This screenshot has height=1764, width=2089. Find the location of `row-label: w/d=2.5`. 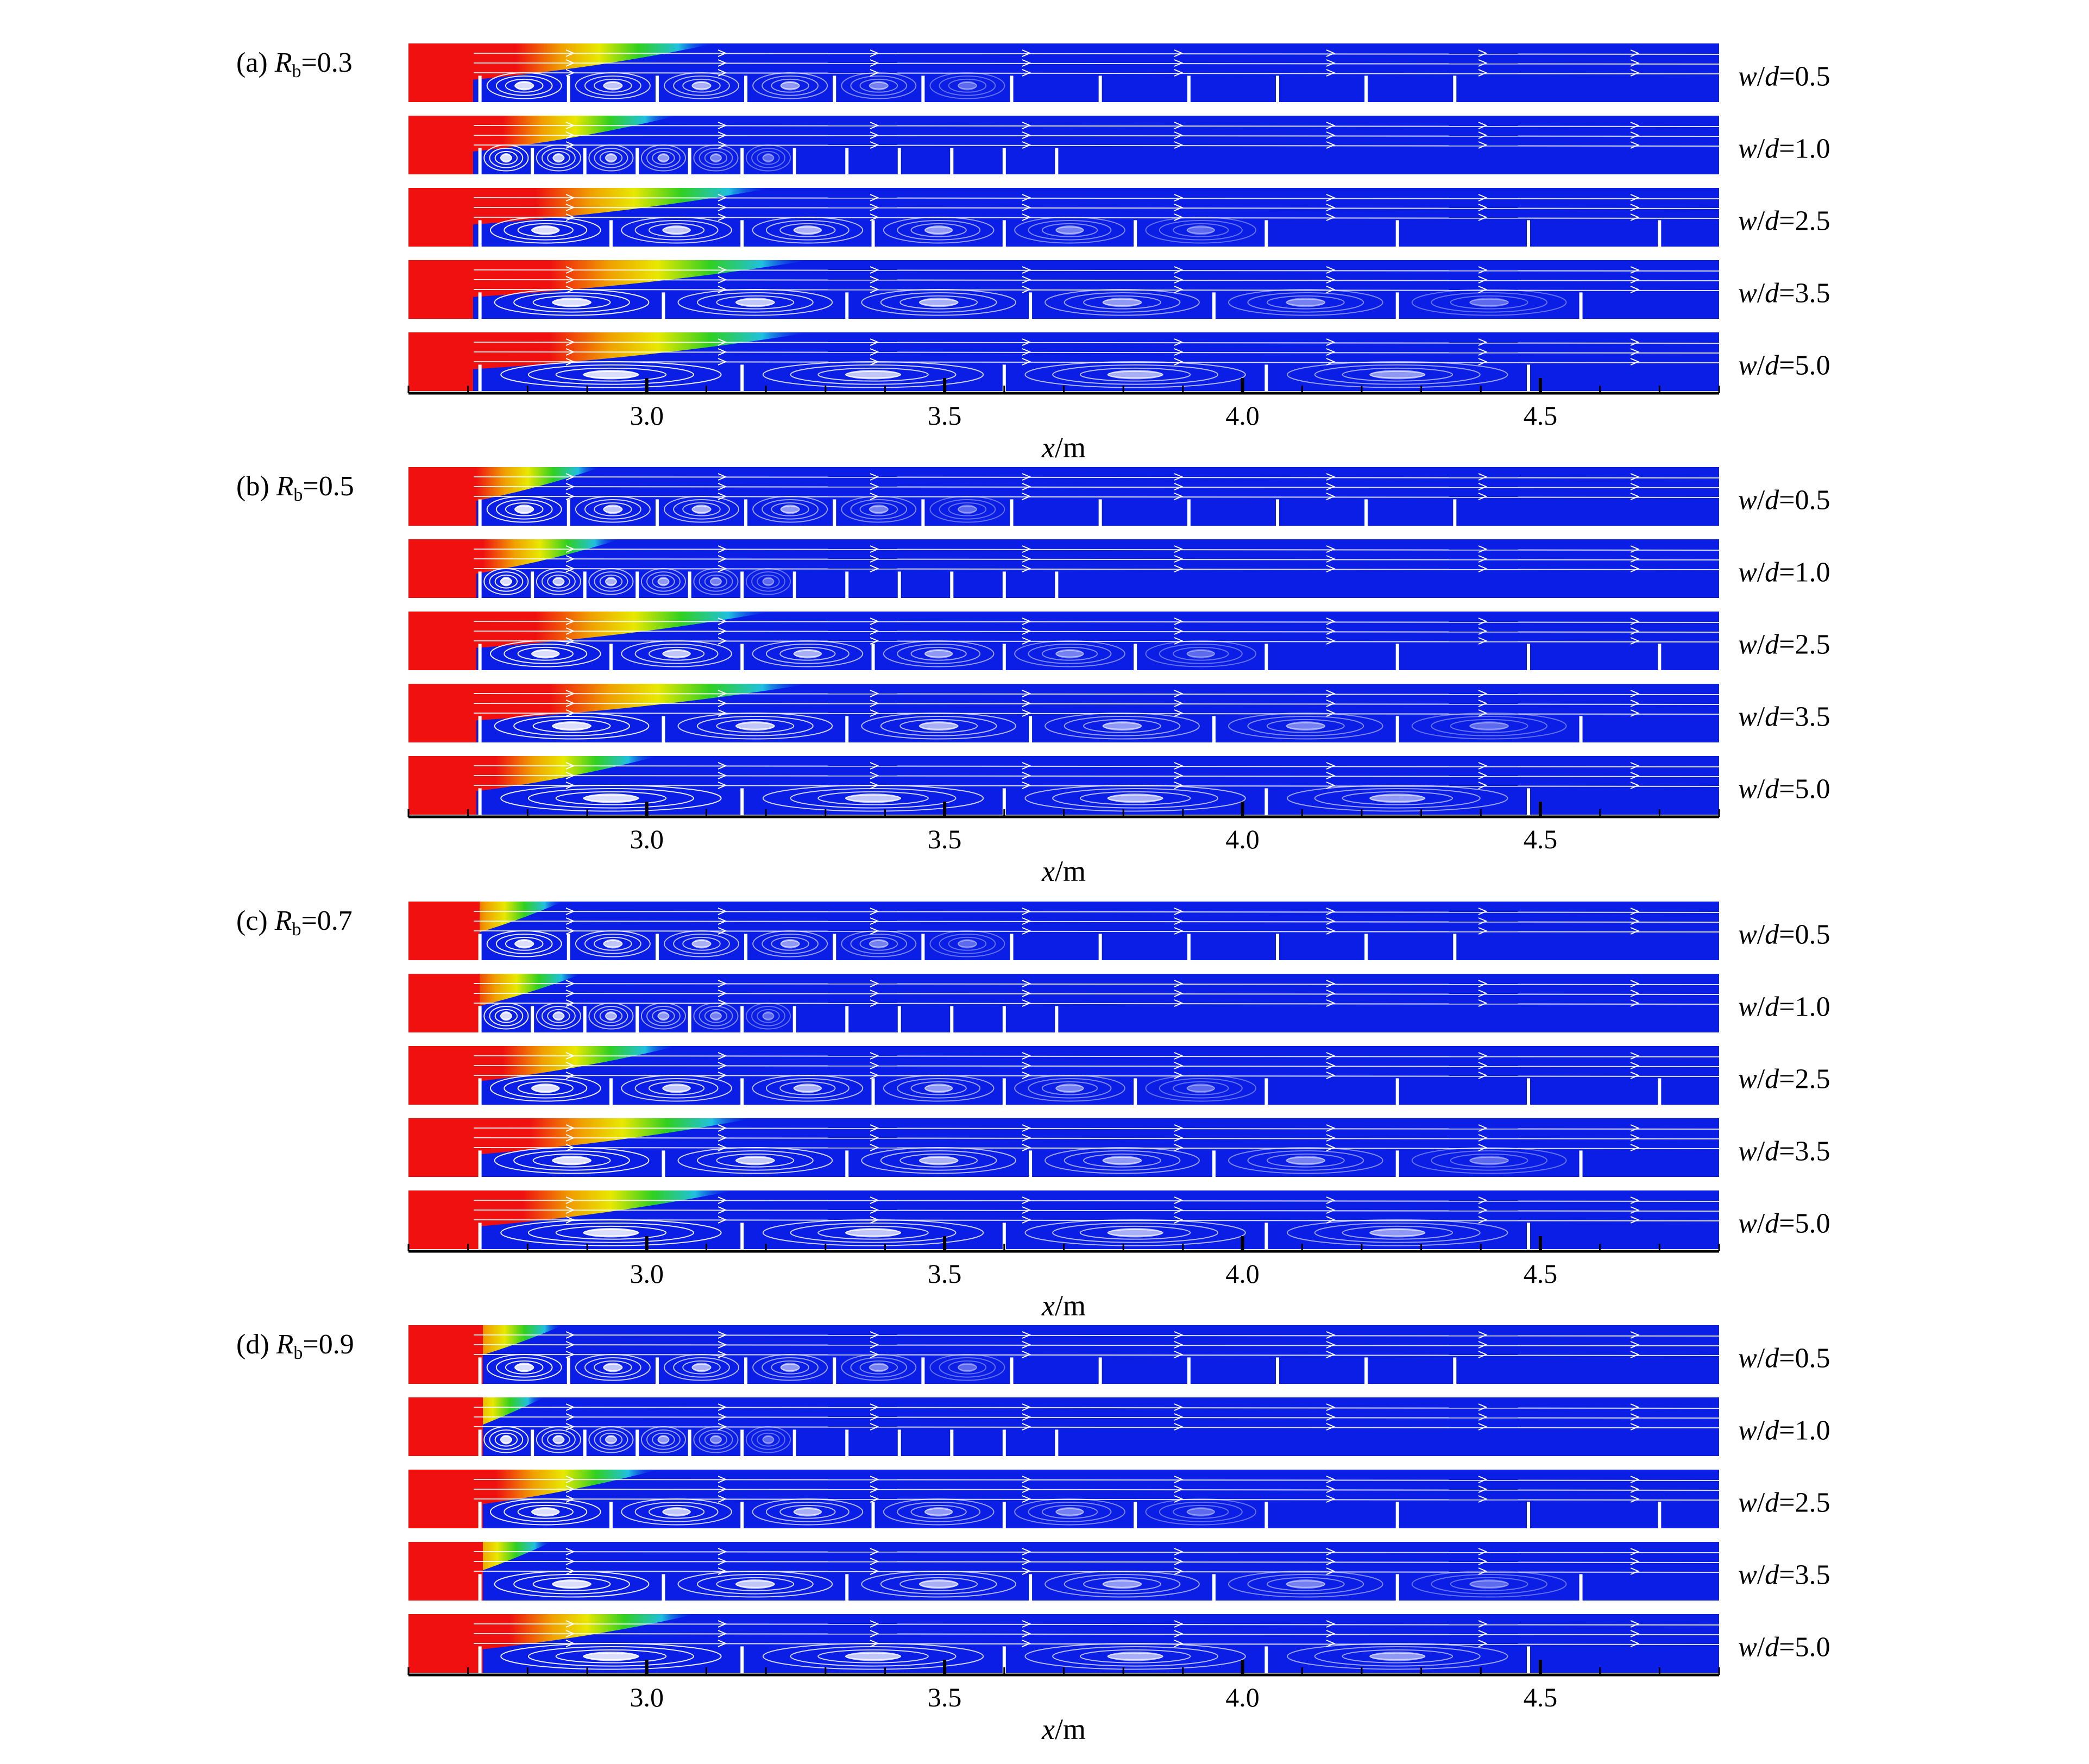

row-label: w/d=2.5 is located at coordinates (1784, 1078).